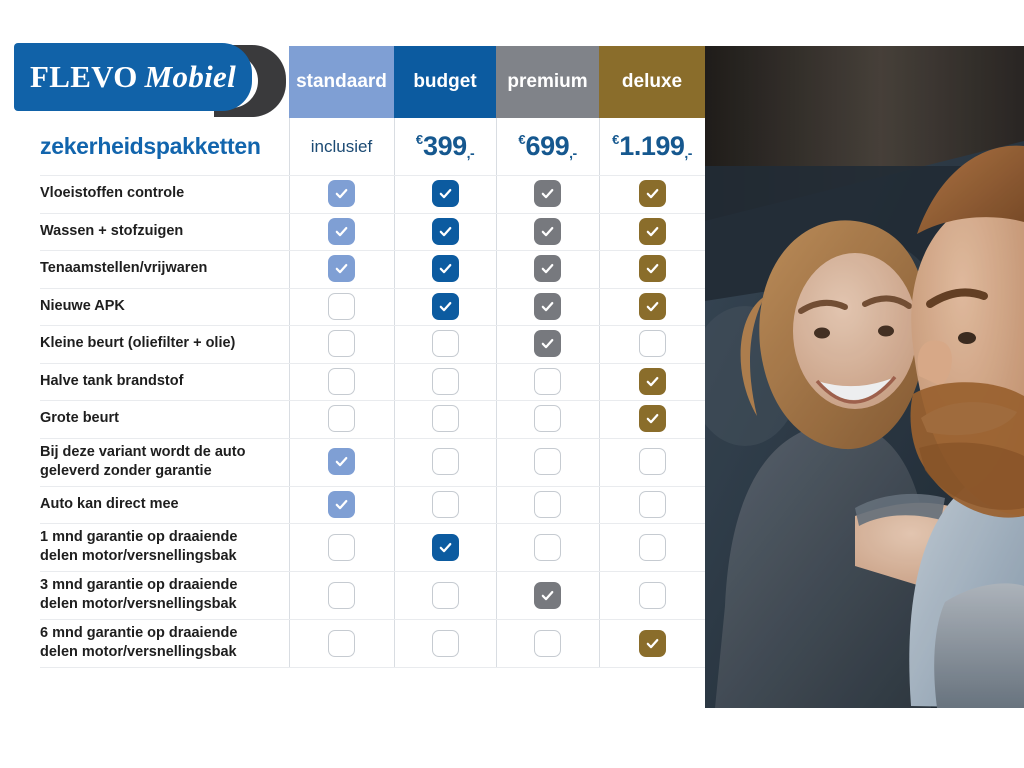 The width and height of the screenshot is (1024, 768). I want to click on feature-label-line: Vloeistoffen controle, so click(112, 193).